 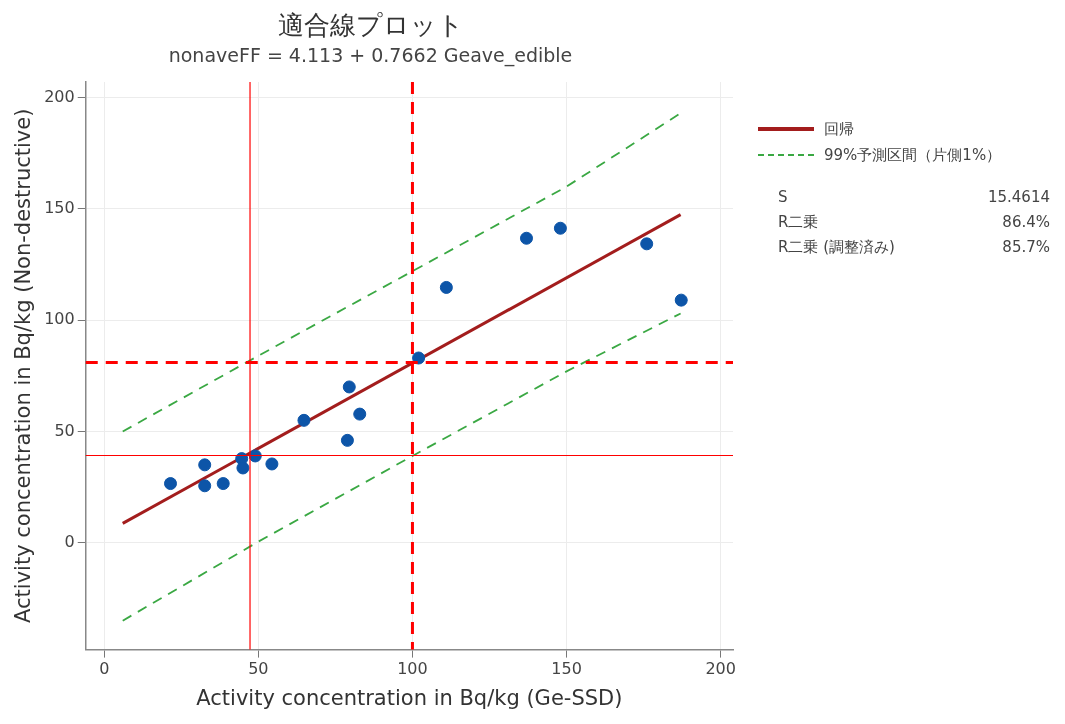 What do you see at coordinates (836, 248) in the screenshot?
I see `text: R二乗 (調整済み)` at bounding box center [836, 248].